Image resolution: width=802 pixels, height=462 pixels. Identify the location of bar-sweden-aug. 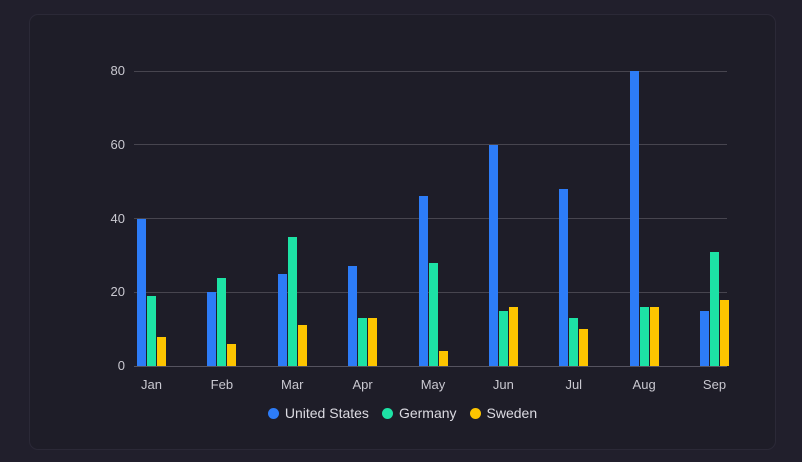
(654, 336).